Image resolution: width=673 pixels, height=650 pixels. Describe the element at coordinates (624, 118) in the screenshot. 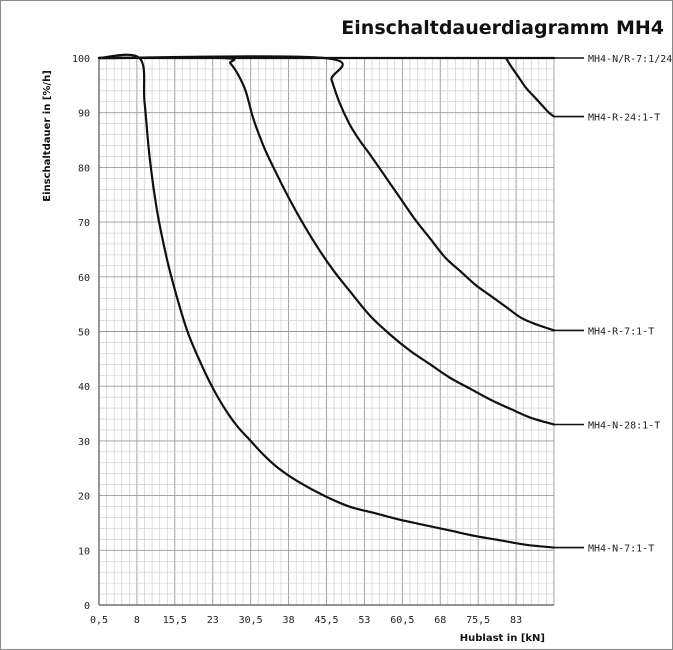

I see `series-label-mh4-r-24-1-t: MH4-R-24:1-T` at that location.